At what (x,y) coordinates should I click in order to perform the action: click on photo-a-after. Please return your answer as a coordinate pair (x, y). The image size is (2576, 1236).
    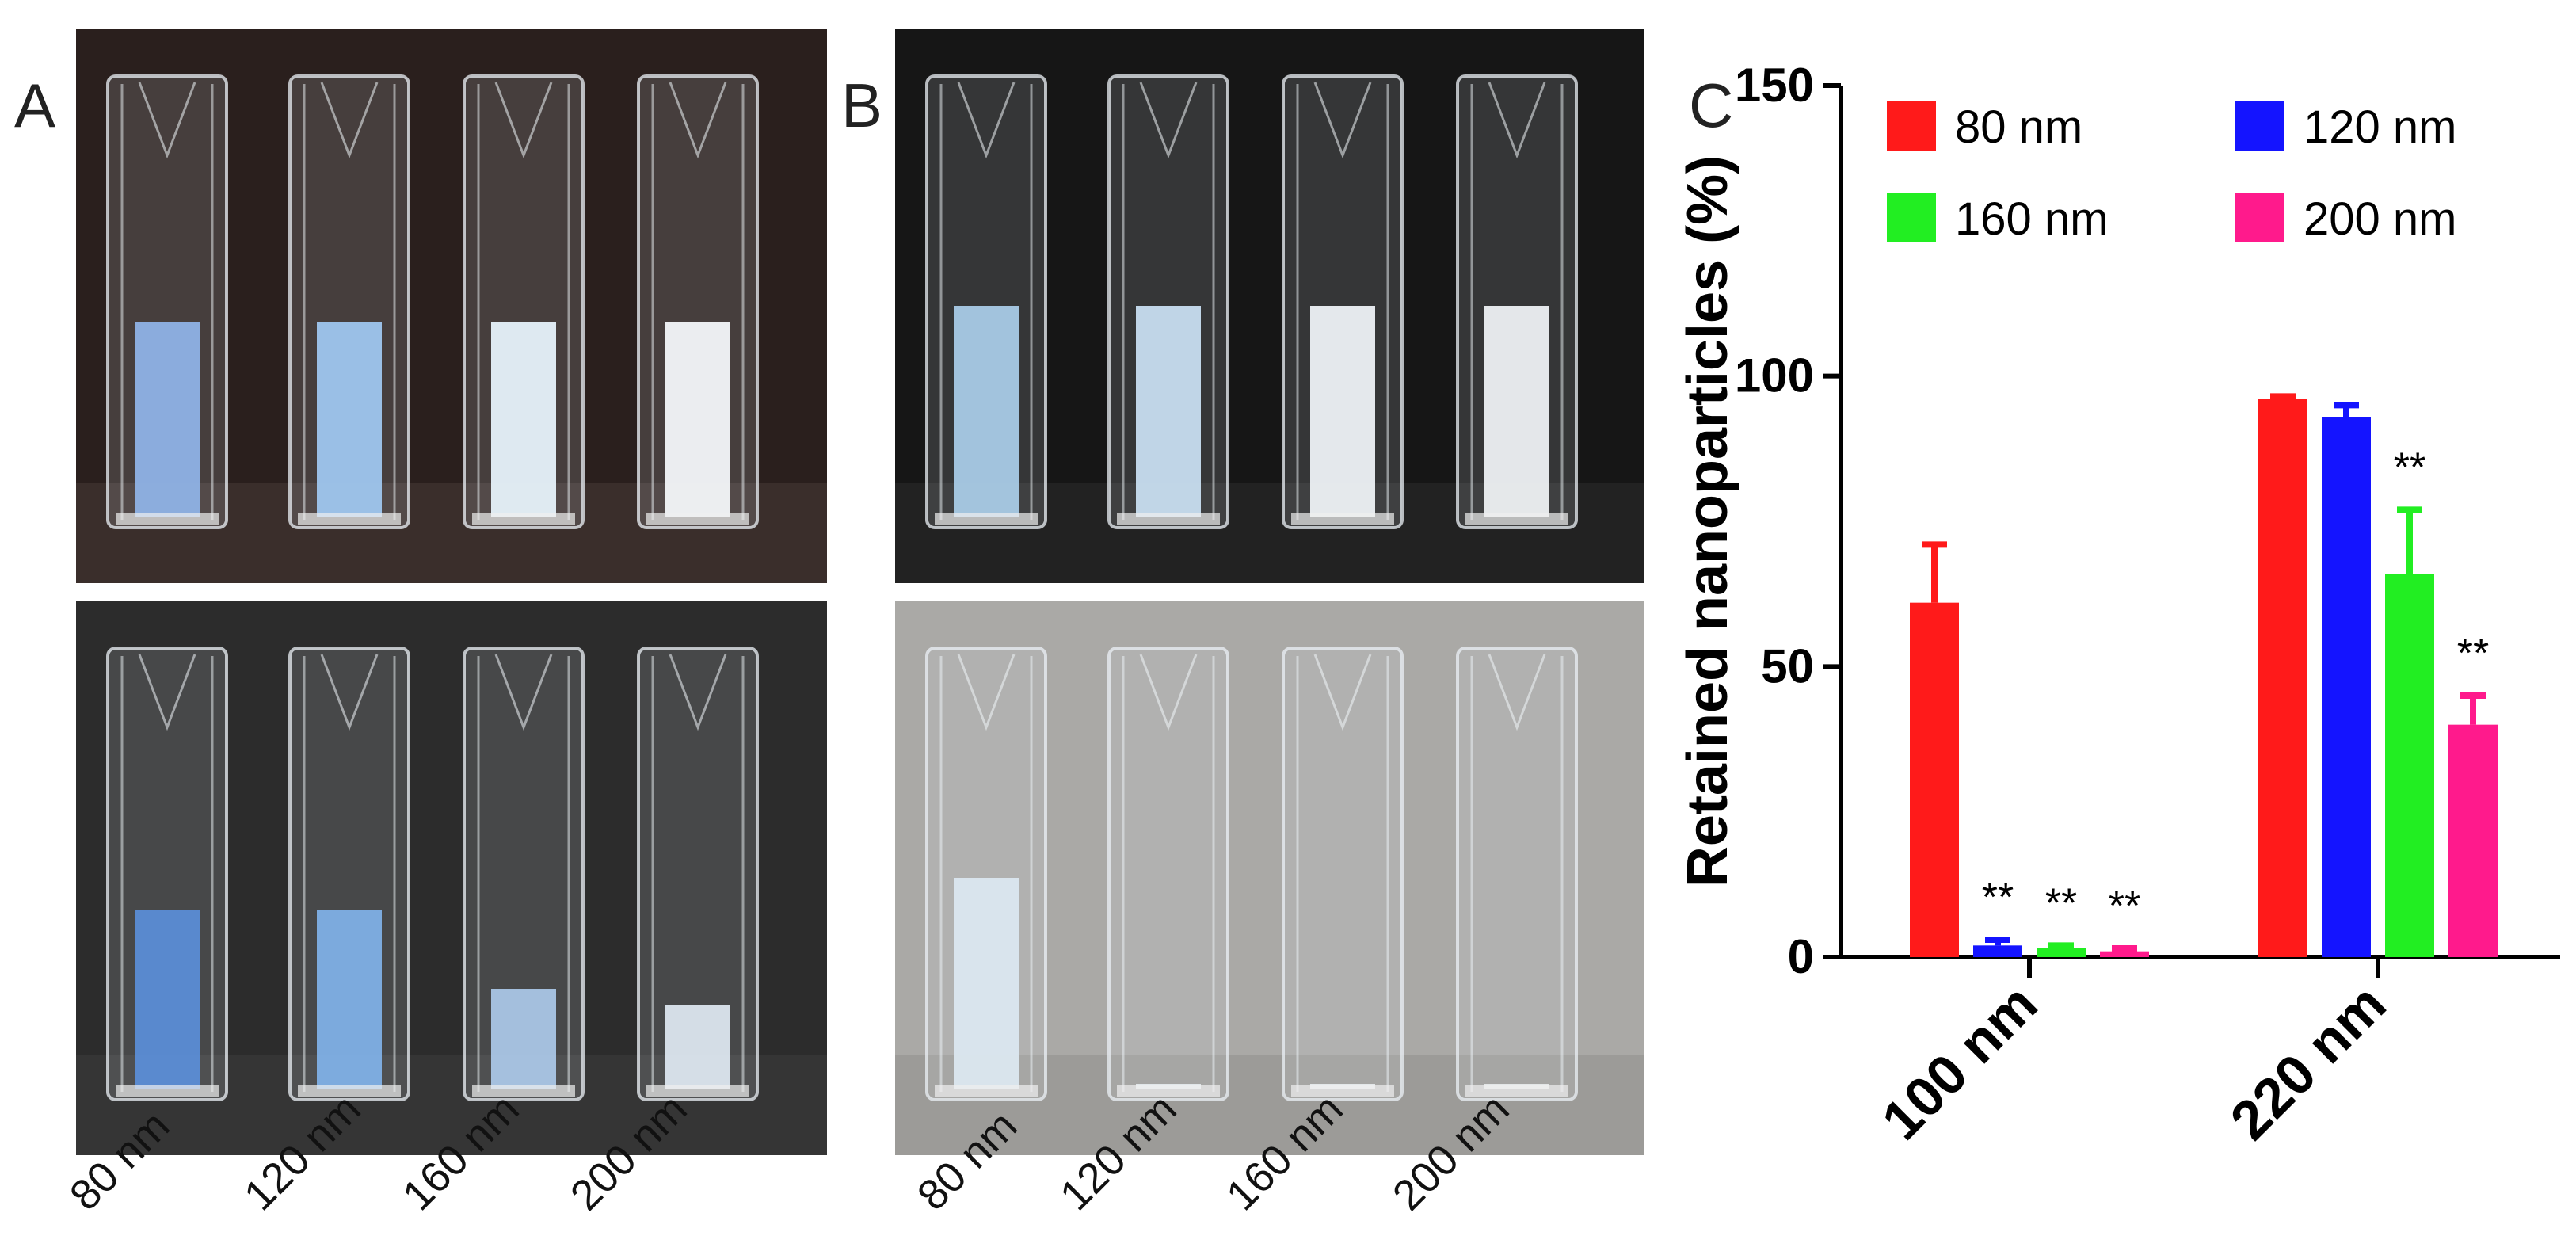
    Looking at the image, I should click on (451, 878).